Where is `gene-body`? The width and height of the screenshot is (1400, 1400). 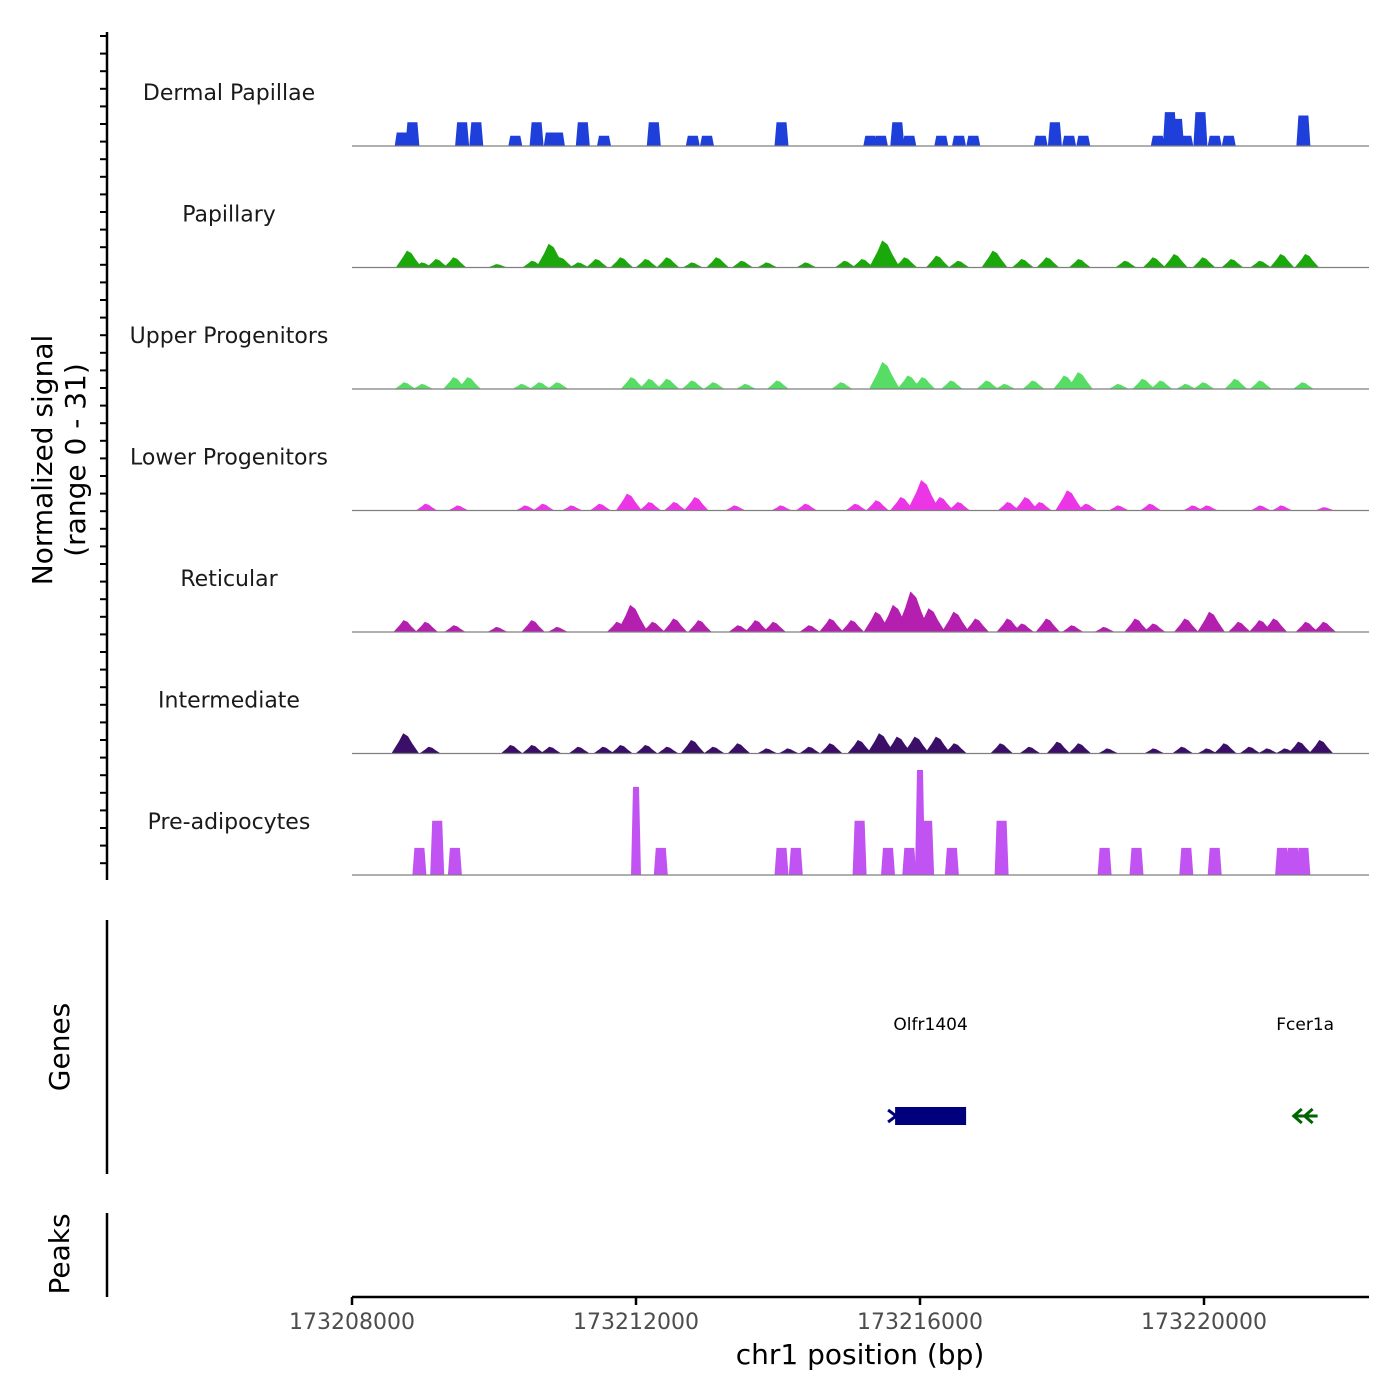
gene-body is located at coordinates (931, 1116).